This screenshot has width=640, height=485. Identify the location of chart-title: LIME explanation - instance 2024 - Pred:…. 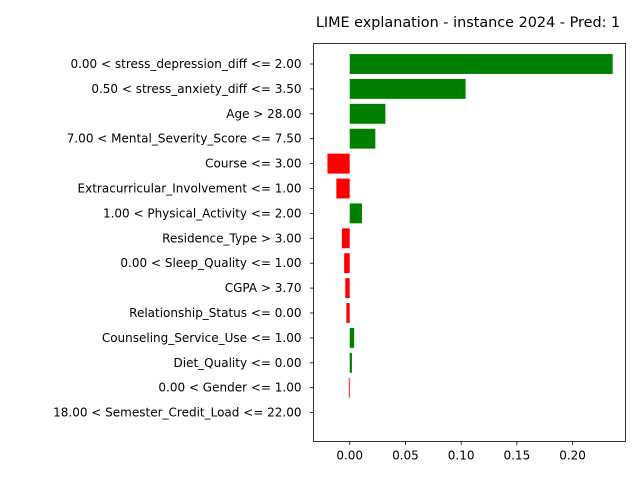
(468, 23).